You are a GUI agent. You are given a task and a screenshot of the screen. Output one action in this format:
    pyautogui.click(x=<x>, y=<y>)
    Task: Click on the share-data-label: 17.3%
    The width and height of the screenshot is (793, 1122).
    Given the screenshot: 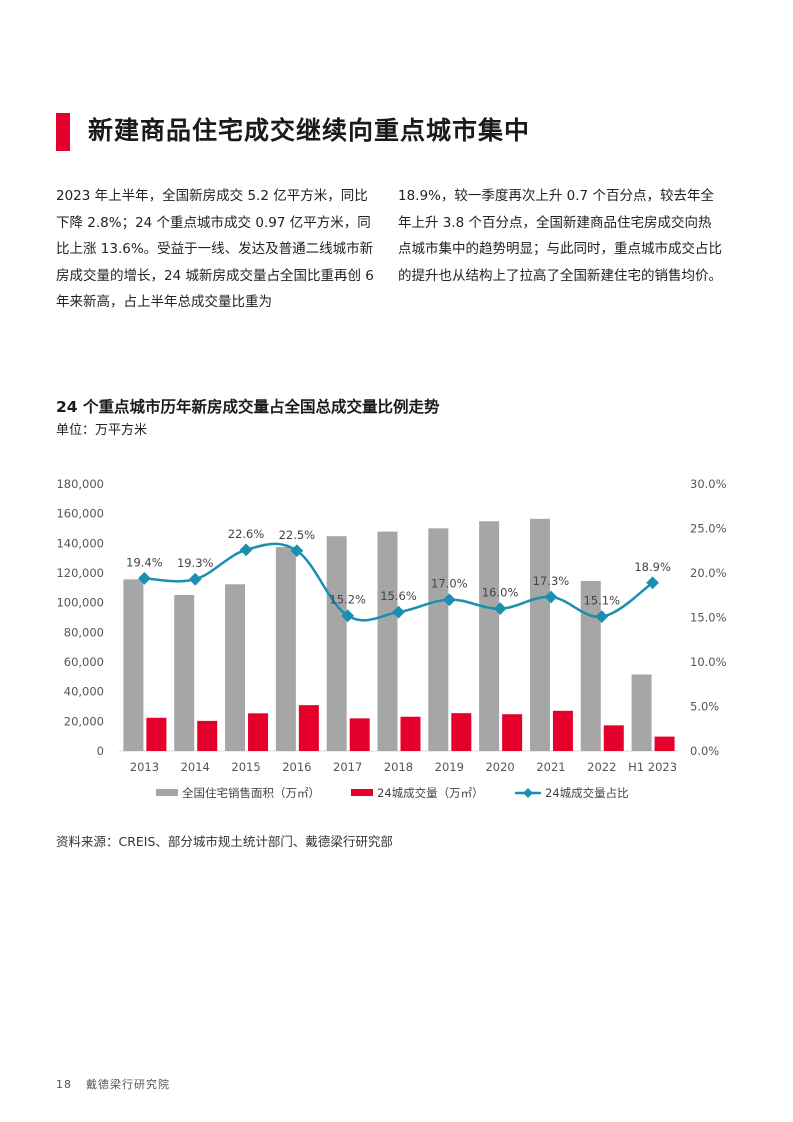 What is the action you would take?
    pyautogui.click(x=551, y=581)
    